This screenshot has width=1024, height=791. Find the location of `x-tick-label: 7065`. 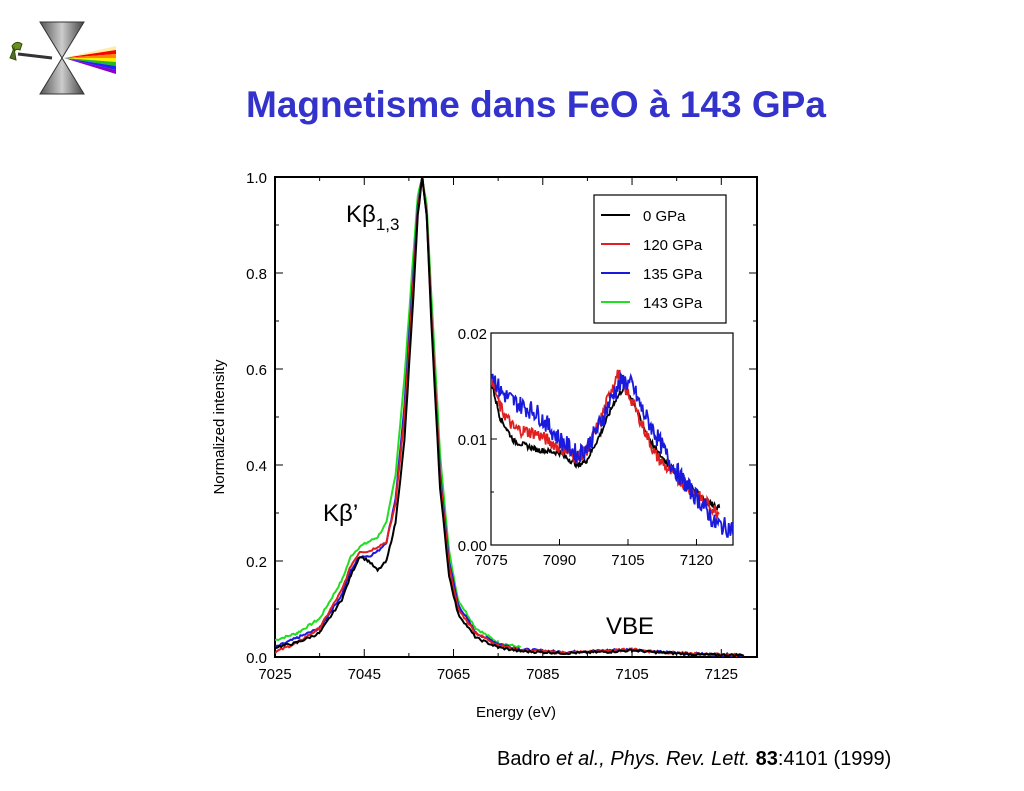

x-tick-label: 7065 is located at coordinates (453, 674).